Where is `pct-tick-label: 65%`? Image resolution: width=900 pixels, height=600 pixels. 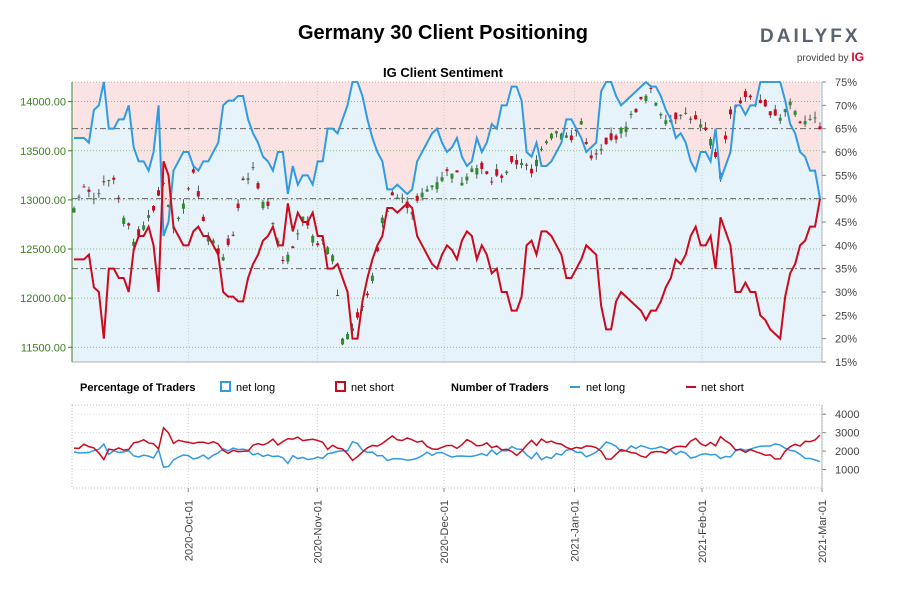
pct-tick-label: 65% is located at coordinates (846, 130).